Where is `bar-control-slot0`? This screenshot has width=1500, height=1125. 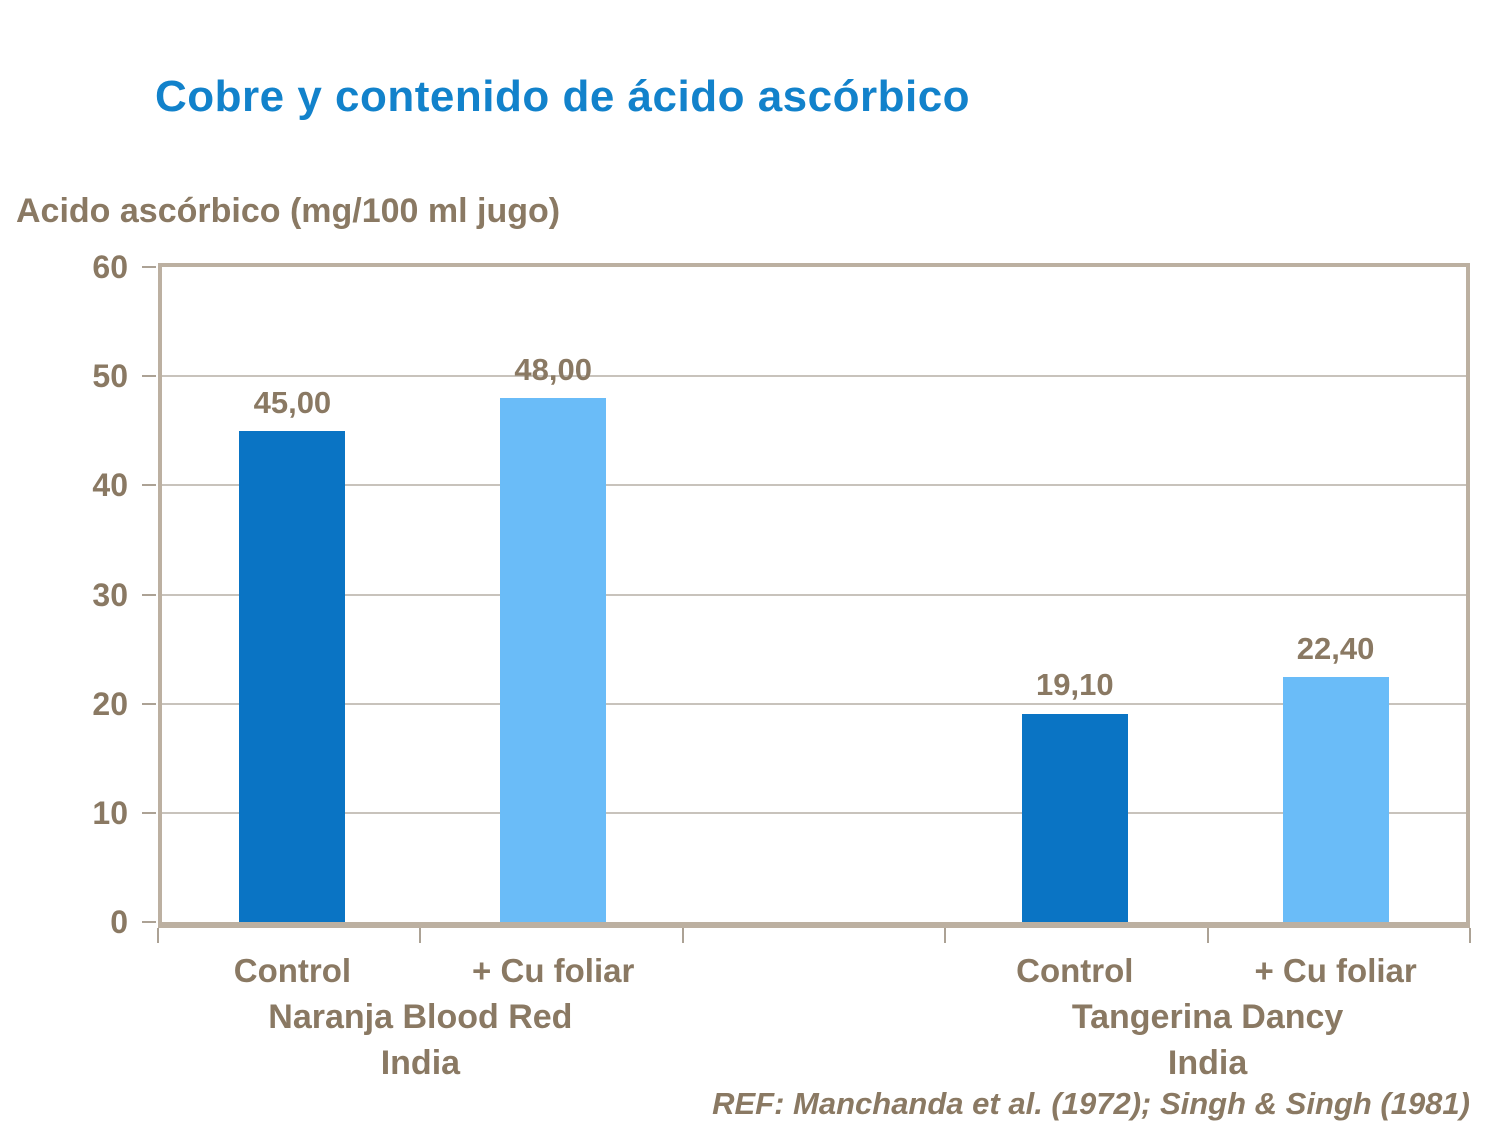 bar-control-slot0 is located at coordinates (292, 676).